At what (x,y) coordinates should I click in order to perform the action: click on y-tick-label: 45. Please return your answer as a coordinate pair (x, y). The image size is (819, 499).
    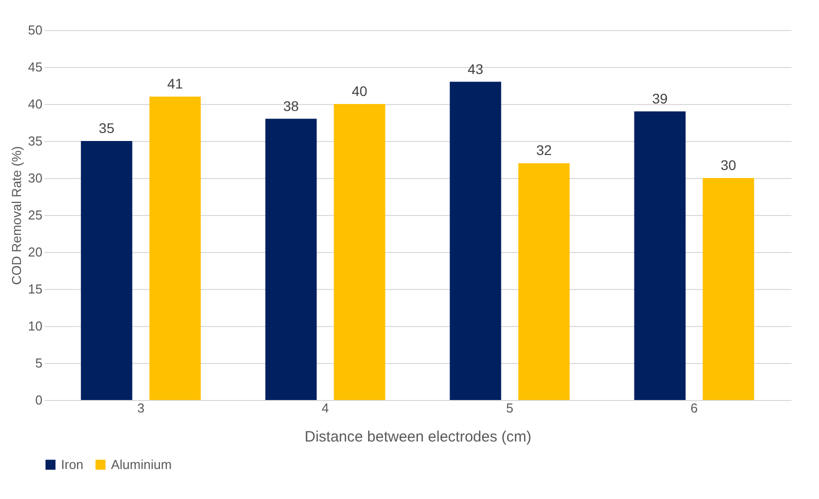
    Looking at the image, I should click on (35, 67).